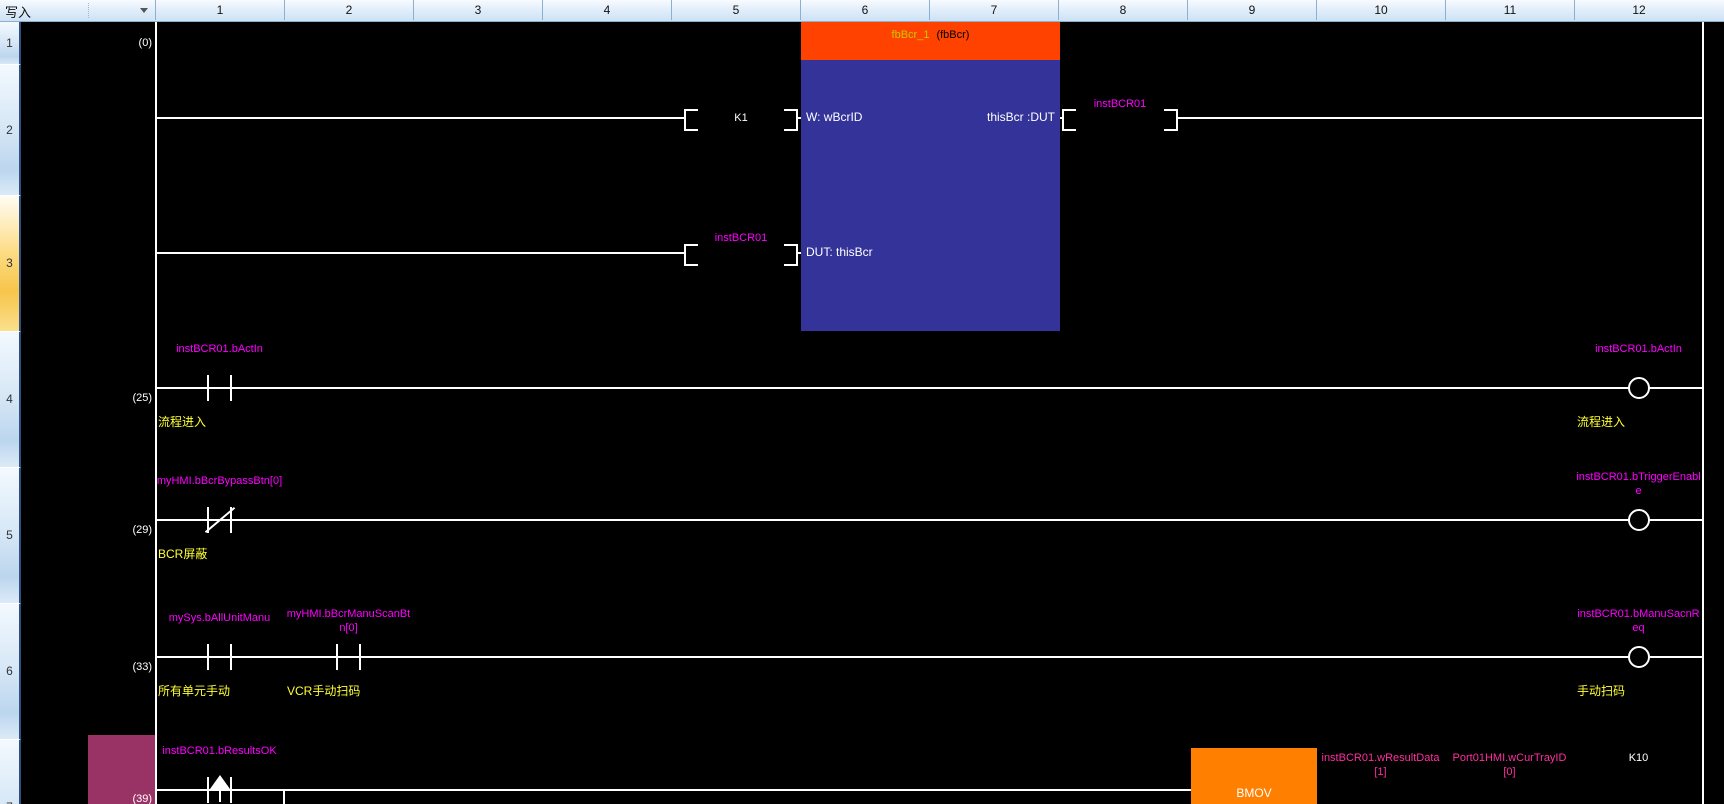 The height and width of the screenshot is (804, 1724). I want to click on row-header-4: 4, so click(10, 399).